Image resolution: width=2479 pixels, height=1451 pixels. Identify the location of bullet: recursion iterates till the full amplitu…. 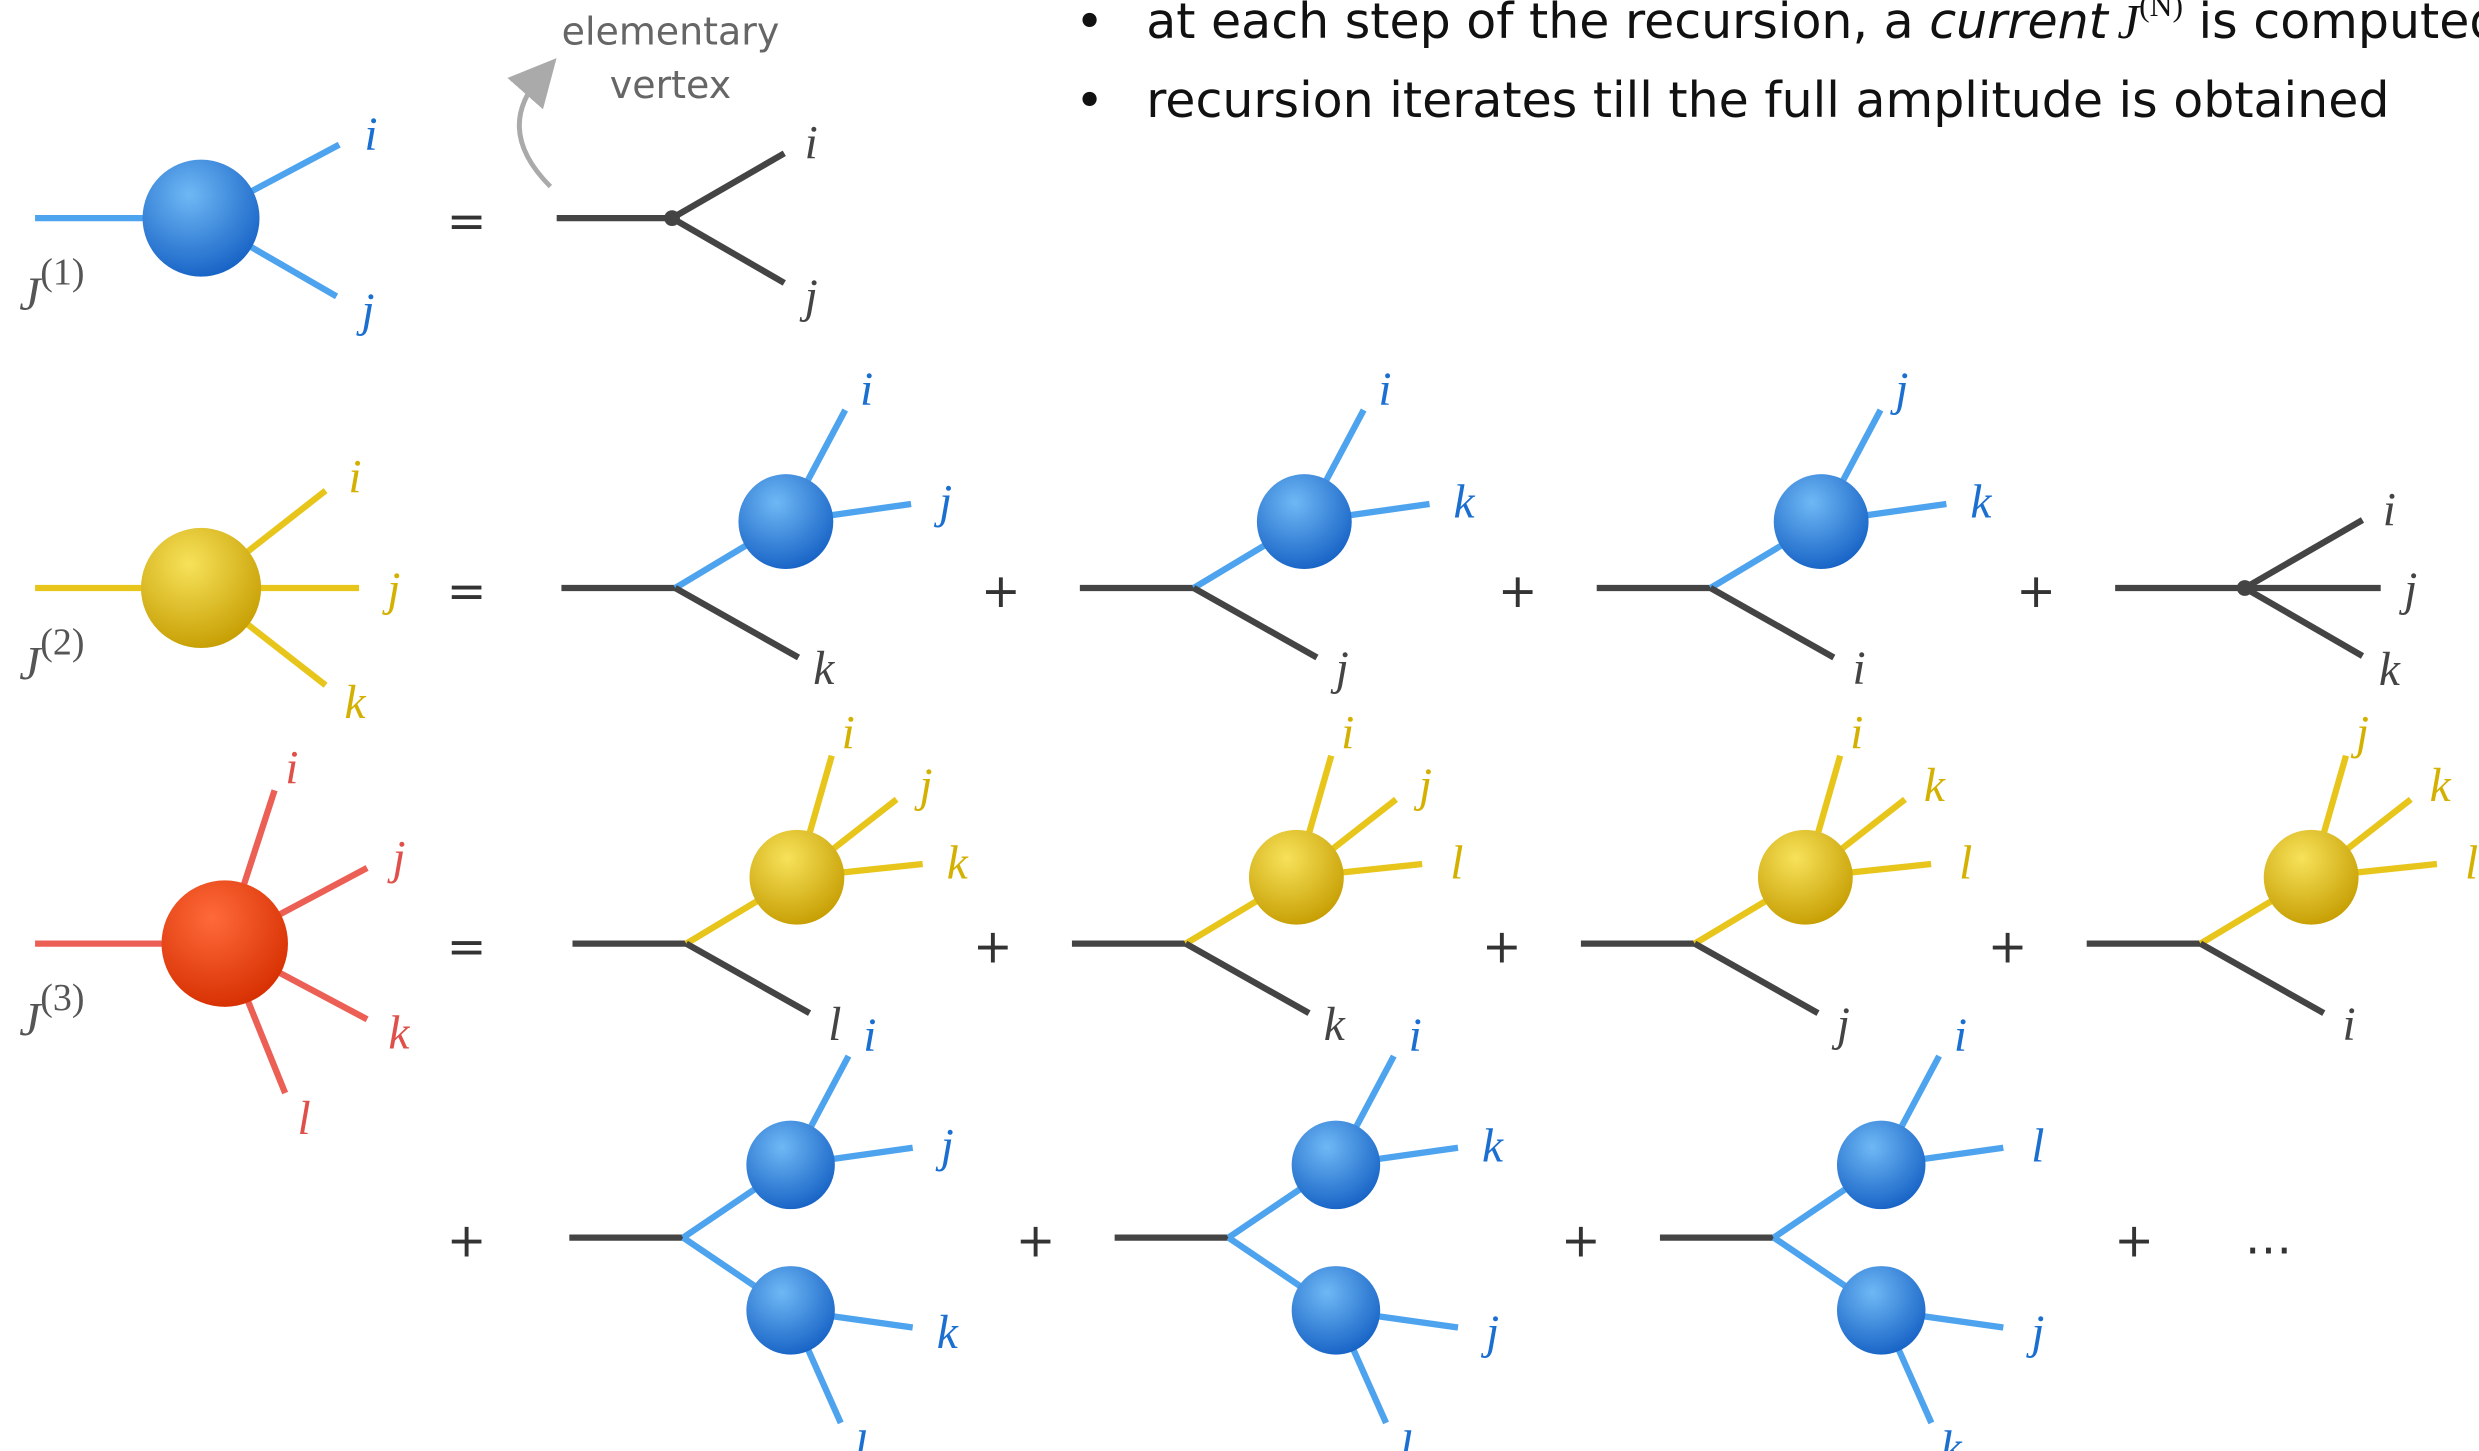
(1767, 100).